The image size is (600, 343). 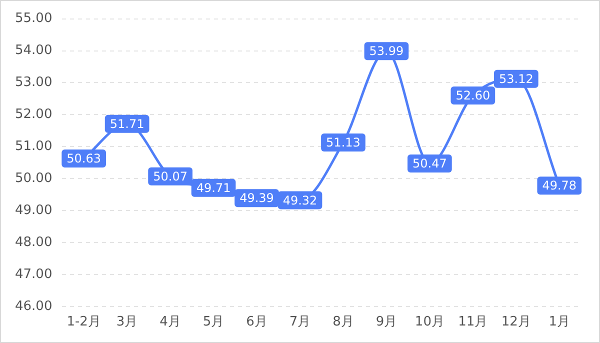 What do you see at coordinates (33, 210) in the screenshot?
I see `y-tick-label: 49.00` at bounding box center [33, 210].